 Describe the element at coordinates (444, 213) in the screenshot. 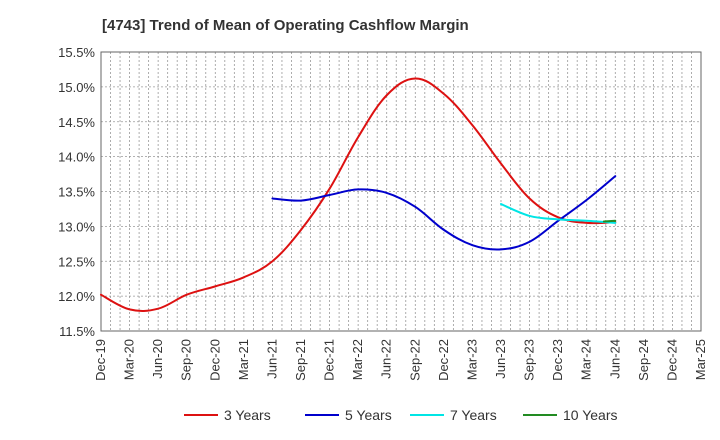

I see `series-line-5-years` at that location.